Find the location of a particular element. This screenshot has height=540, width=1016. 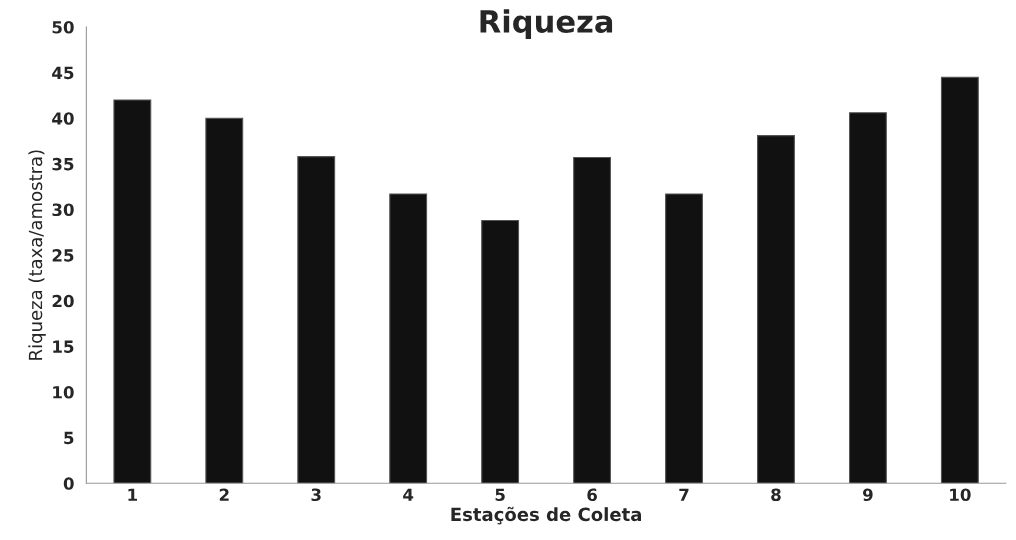

y-tick-label: 0 is located at coordinates (68, 483).